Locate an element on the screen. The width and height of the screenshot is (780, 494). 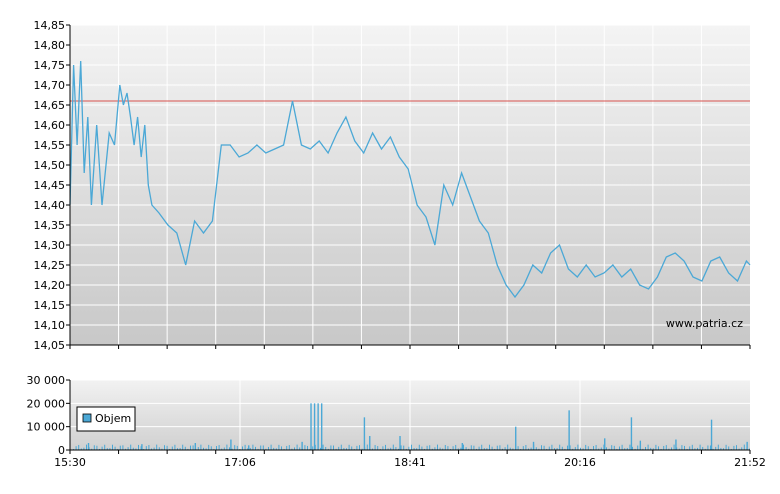
volume-x-tick-label: 15:30 is located at coordinates (70, 462).